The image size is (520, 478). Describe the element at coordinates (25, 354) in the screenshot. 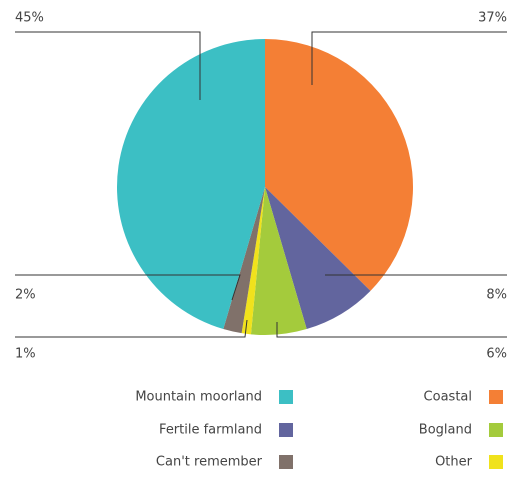

I see `slice-label: 1%` at that location.